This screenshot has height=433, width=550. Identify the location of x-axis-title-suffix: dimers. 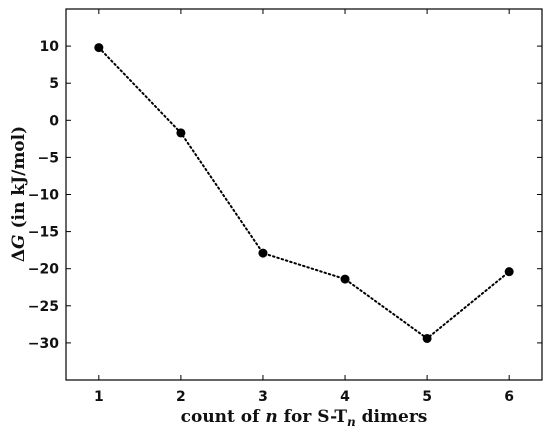
(392, 417).